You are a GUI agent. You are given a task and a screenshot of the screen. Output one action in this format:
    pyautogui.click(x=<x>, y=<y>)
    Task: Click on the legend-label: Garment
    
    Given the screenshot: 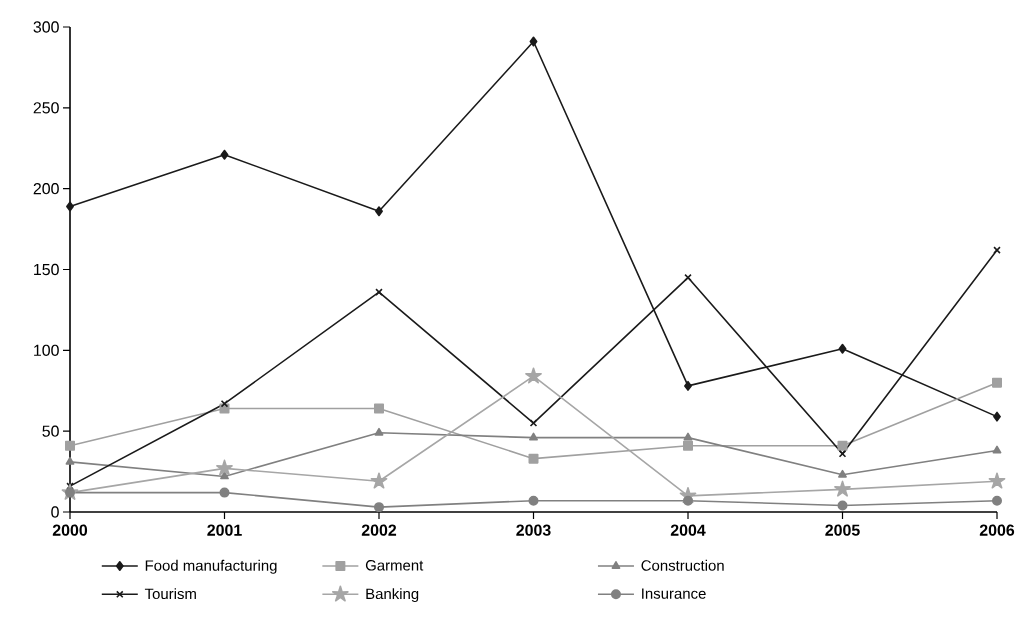 What is the action you would take?
    pyautogui.click(x=394, y=565)
    